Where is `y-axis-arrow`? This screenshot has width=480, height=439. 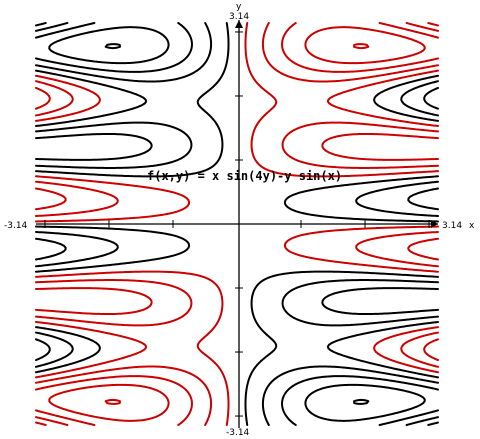 y-axis-arrow is located at coordinates (239, 24).